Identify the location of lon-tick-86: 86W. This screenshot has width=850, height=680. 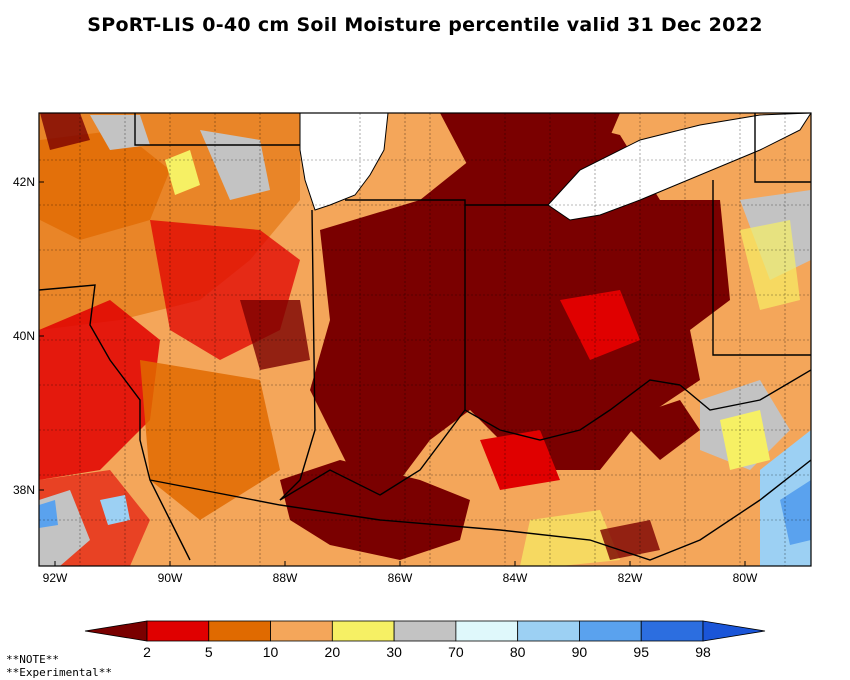
(400, 578).